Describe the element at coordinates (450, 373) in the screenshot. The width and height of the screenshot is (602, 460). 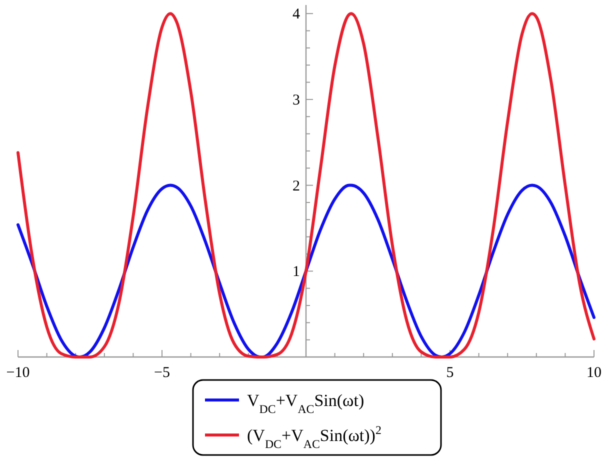
I see `x-tick-label: 5` at that location.